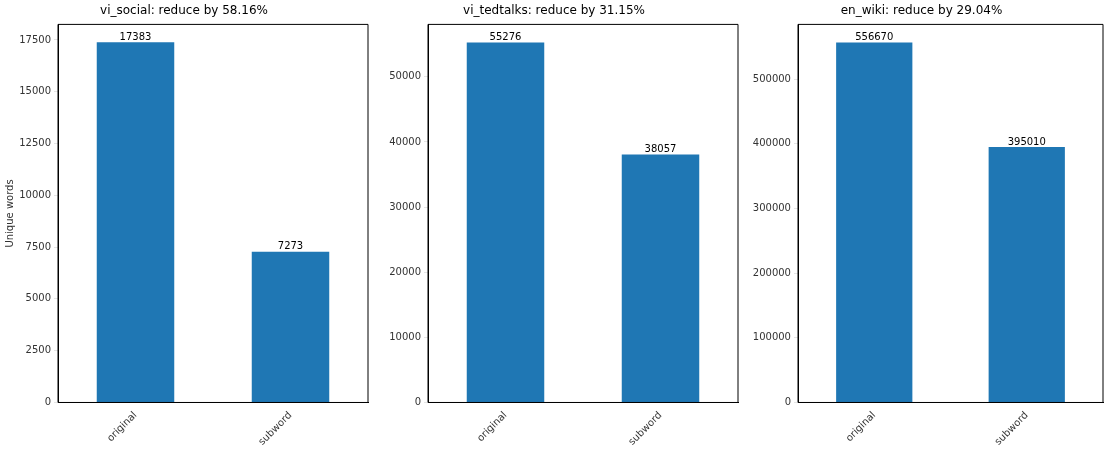 This screenshot has width=1105, height=451. Describe the element at coordinates (874, 36) in the screenshot. I see `data-label: 556670` at that location.